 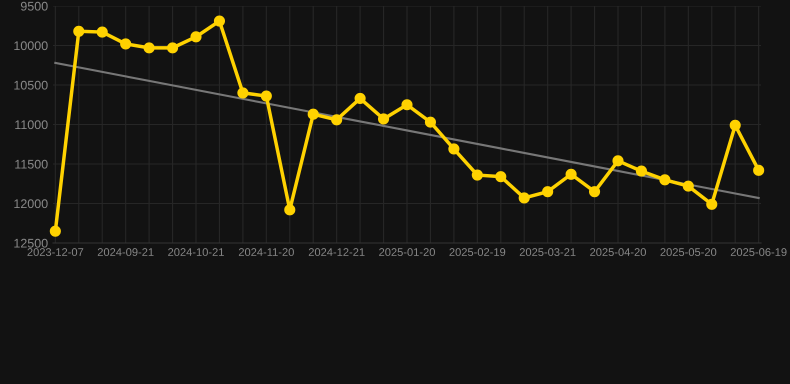 I want to click on x-tick-label: 2024-11-20, so click(x=266, y=252).